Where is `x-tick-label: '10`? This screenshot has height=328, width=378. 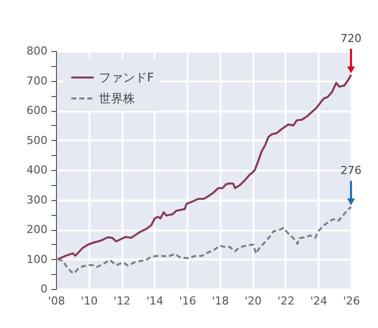
x-tick-label: '10 is located at coordinates (89, 301).